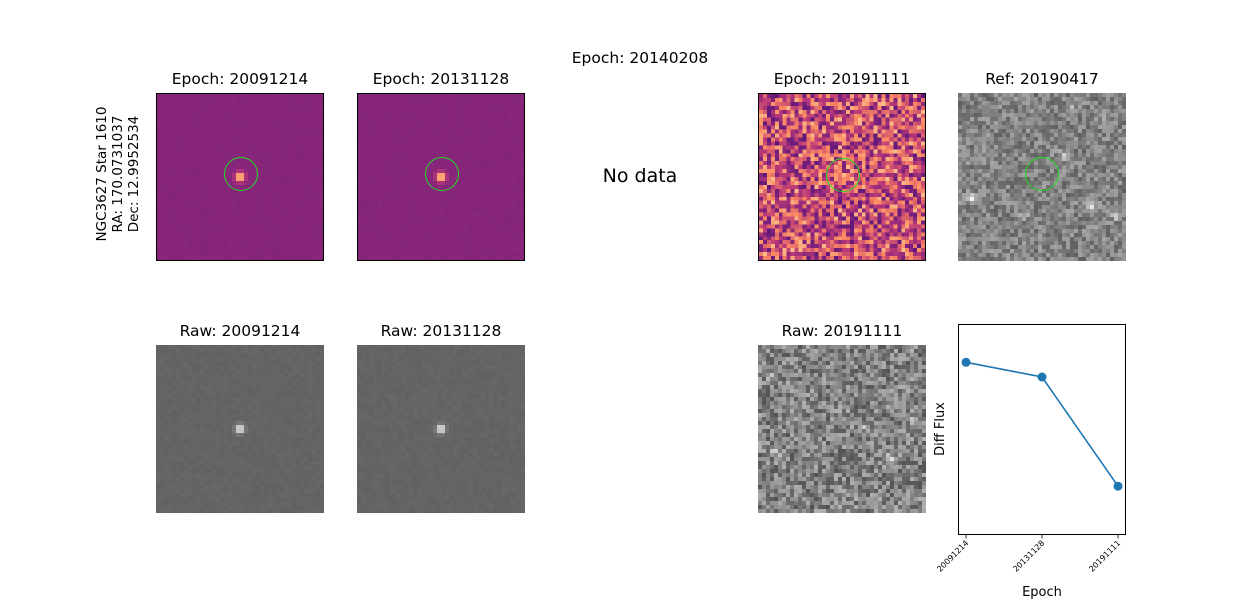  What do you see at coordinates (441, 331) in the screenshot?
I see `panel-title-raw-2: Raw: 20131128` at bounding box center [441, 331].